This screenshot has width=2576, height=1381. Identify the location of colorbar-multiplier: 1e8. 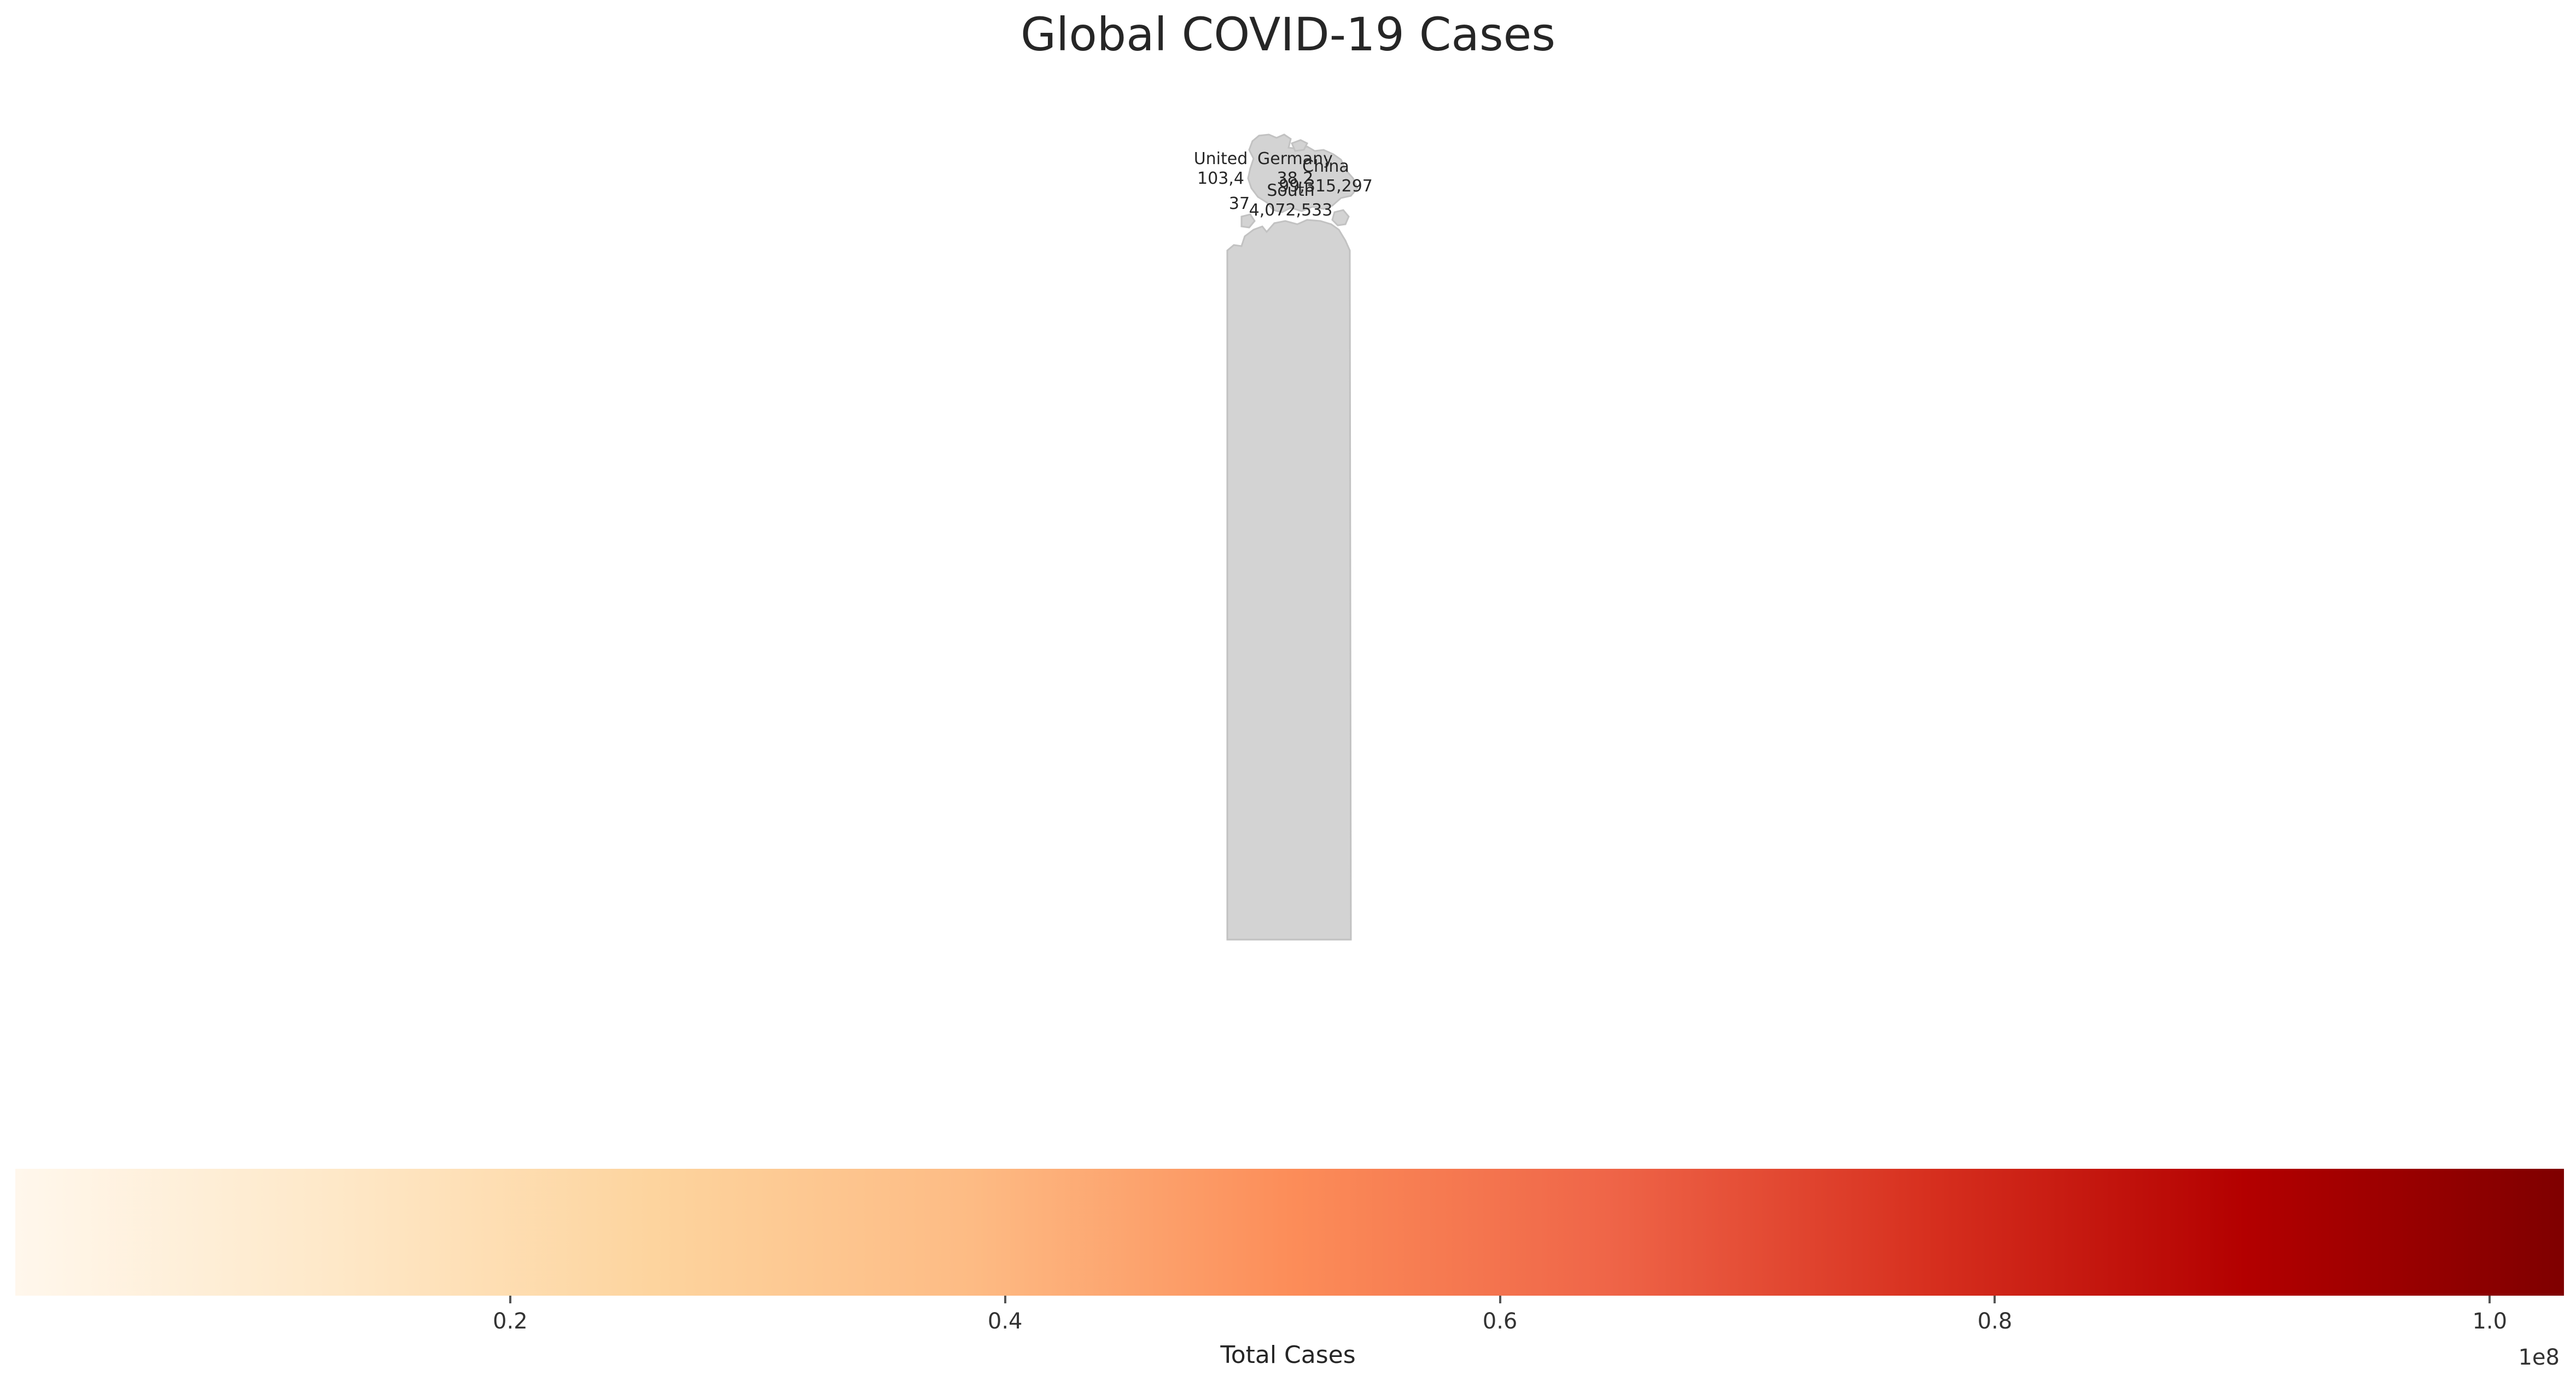
(2539, 1358).